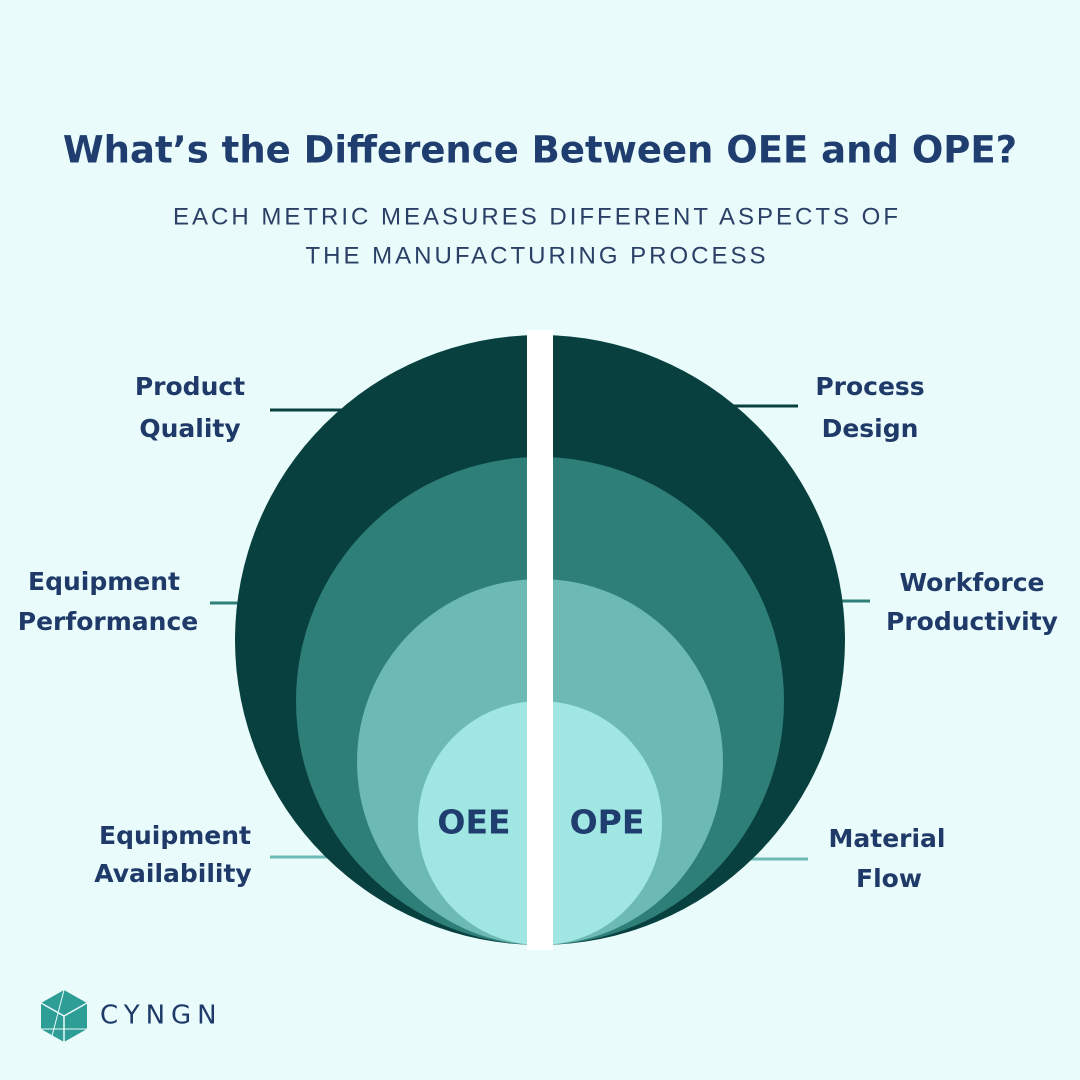  What do you see at coordinates (972, 582) in the screenshot?
I see `component-label: Workforce` at bounding box center [972, 582].